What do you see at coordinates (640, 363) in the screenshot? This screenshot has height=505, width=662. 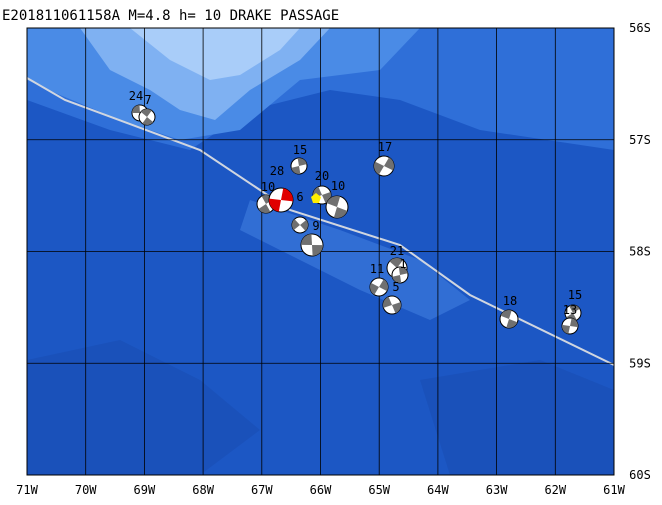 I see `lat-label: 59S` at bounding box center [640, 363].